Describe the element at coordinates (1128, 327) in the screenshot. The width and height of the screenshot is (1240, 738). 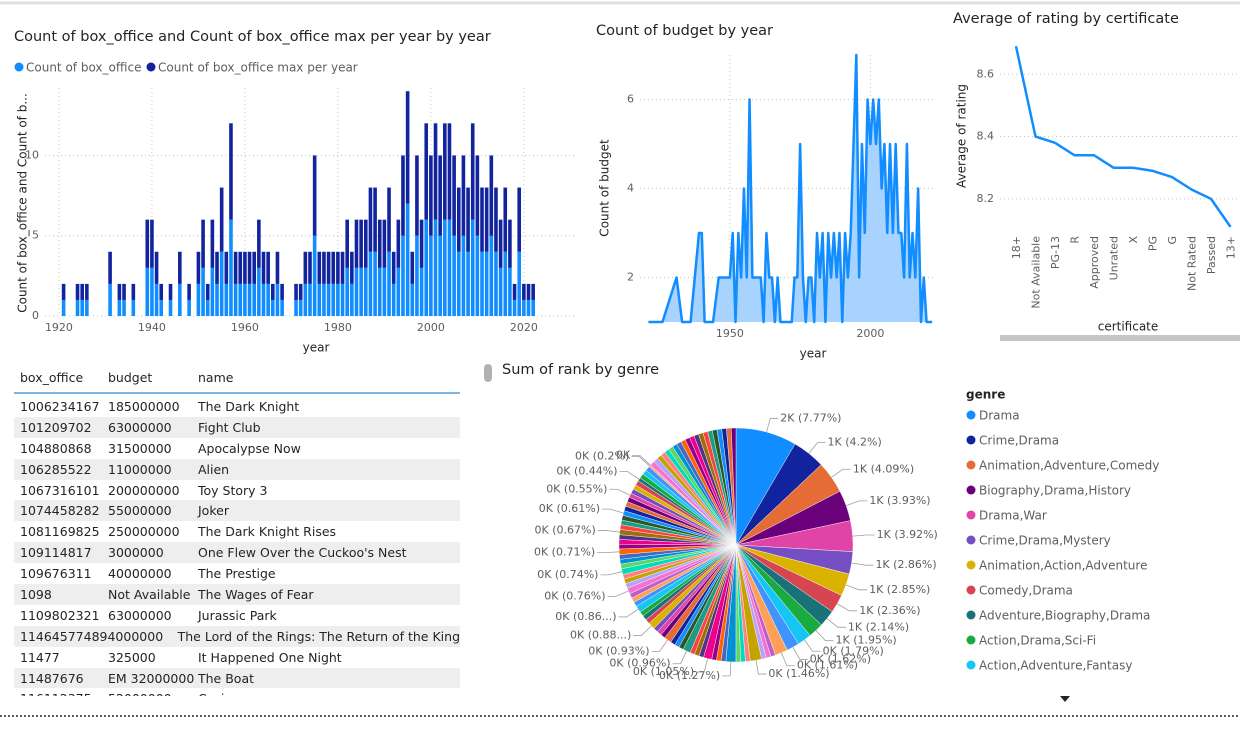
I see `x-axis-title: certificate` at that location.